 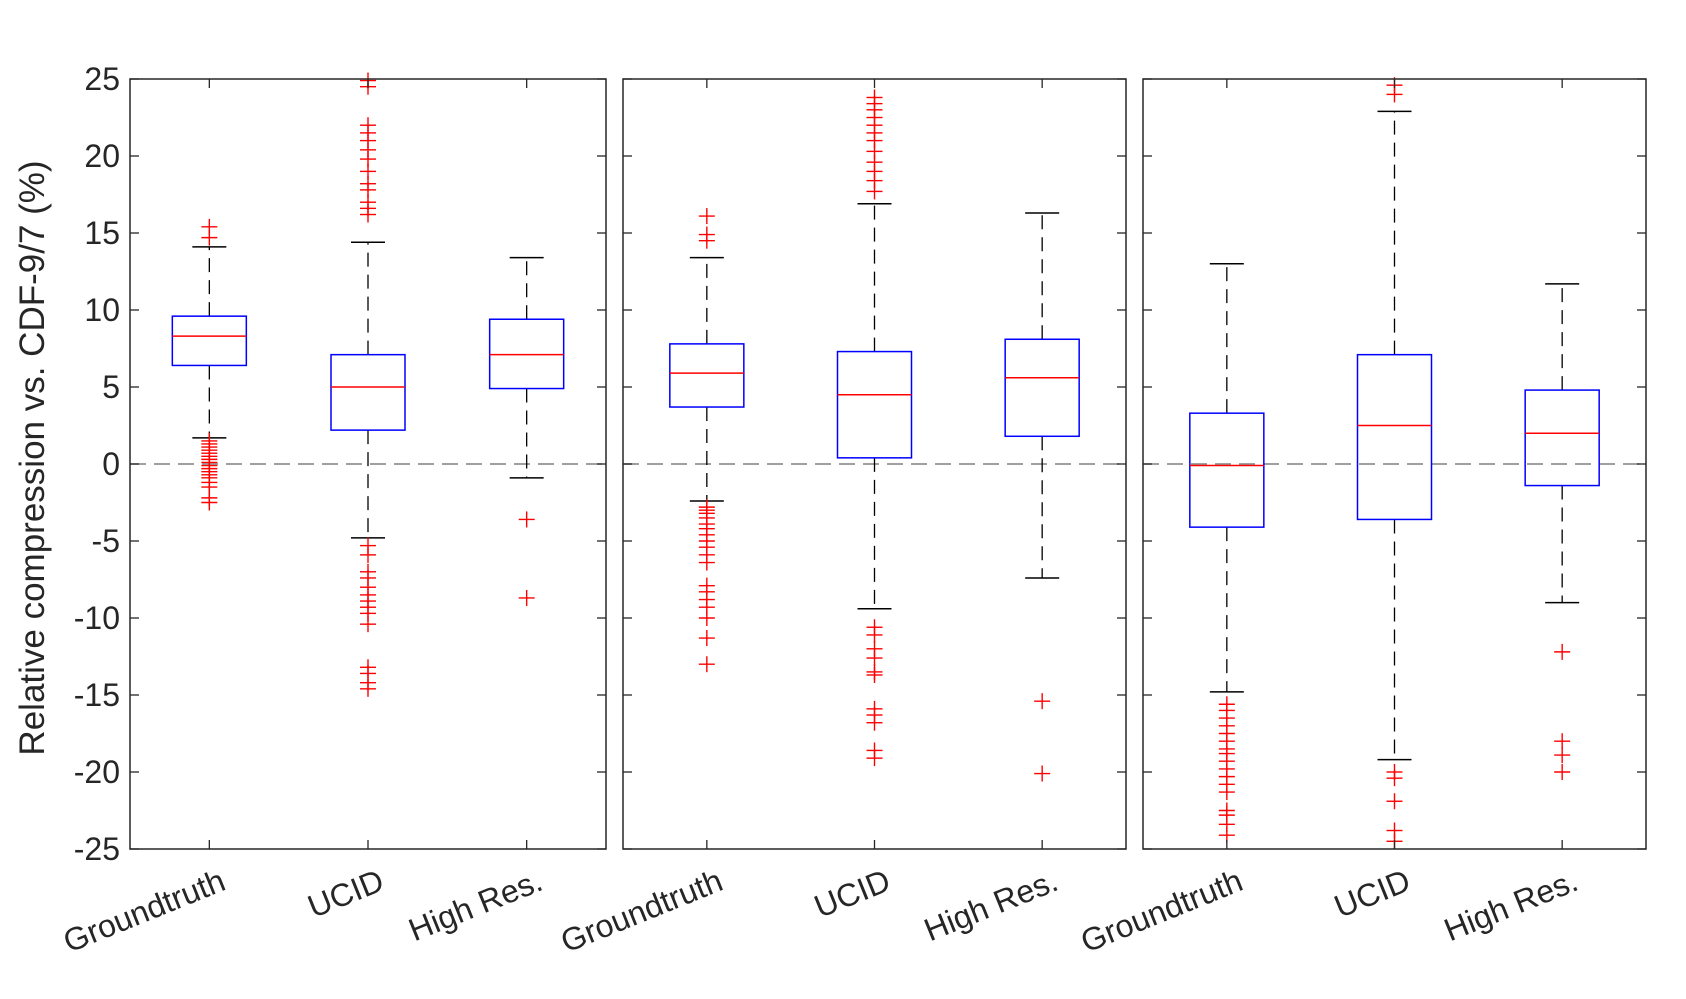 I want to click on y-tick-label: 5, so click(x=111, y=387).